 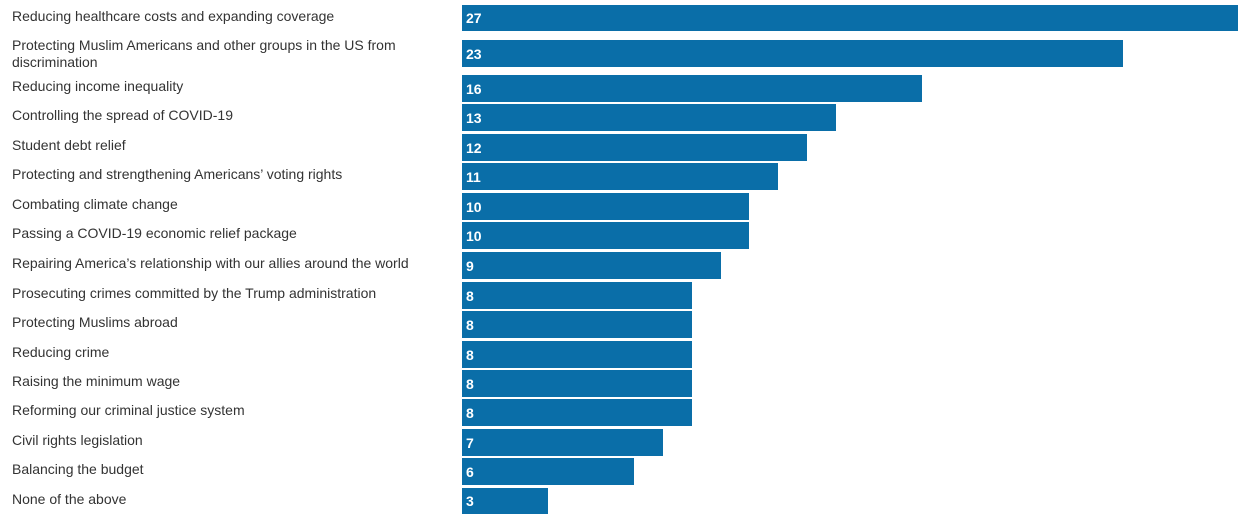 I want to click on bar-value-label: 13, so click(x=474, y=117).